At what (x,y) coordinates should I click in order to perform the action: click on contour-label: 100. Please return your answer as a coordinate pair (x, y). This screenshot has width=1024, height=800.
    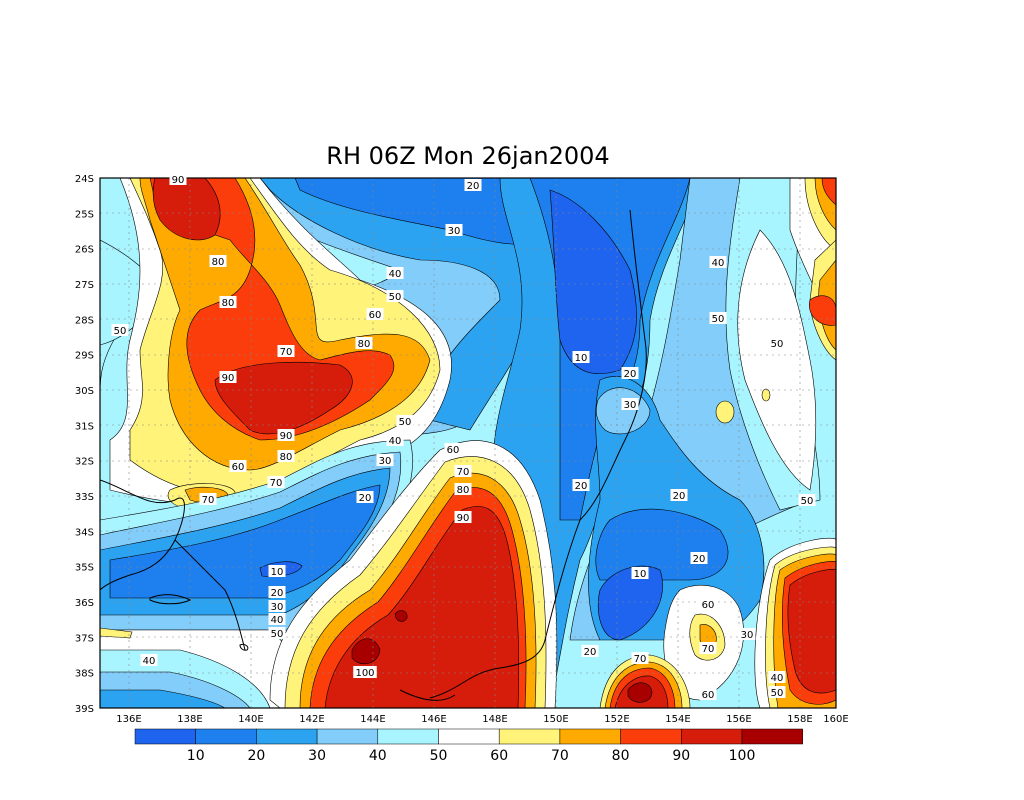
    Looking at the image, I should click on (364, 673).